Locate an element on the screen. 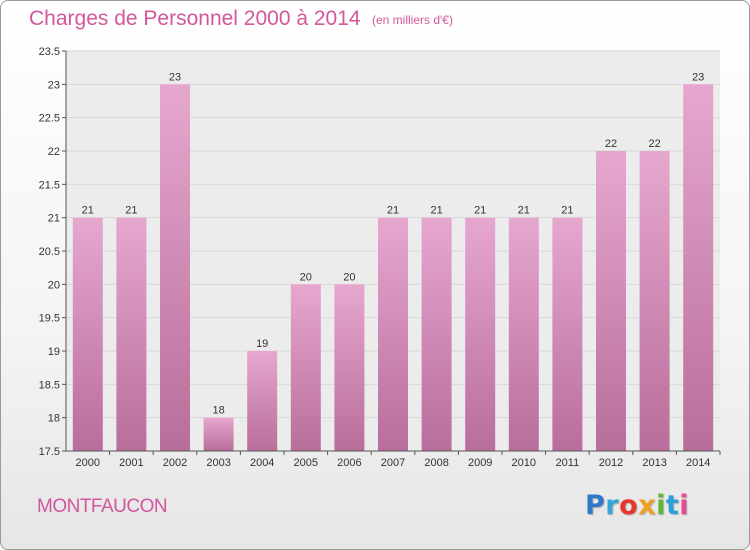 This screenshot has width=750, height=550. y-tick-label: 18.5 is located at coordinates (49, 385).